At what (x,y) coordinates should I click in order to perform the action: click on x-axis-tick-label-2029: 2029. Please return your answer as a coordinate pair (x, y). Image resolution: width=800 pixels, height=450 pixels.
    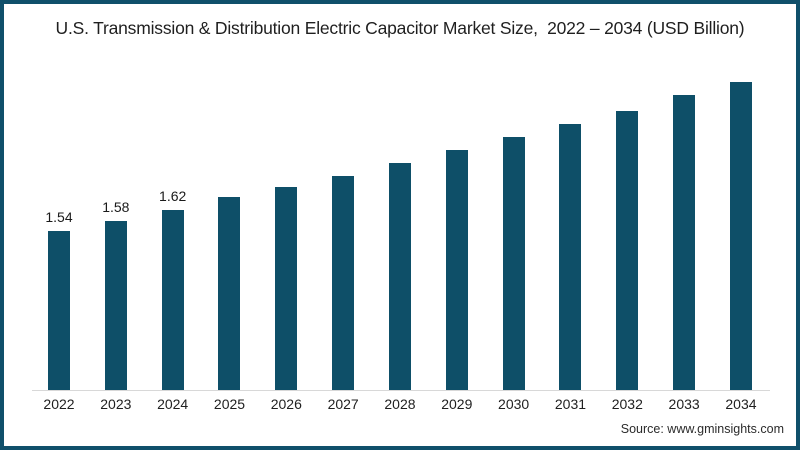
    Looking at the image, I should click on (457, 404).